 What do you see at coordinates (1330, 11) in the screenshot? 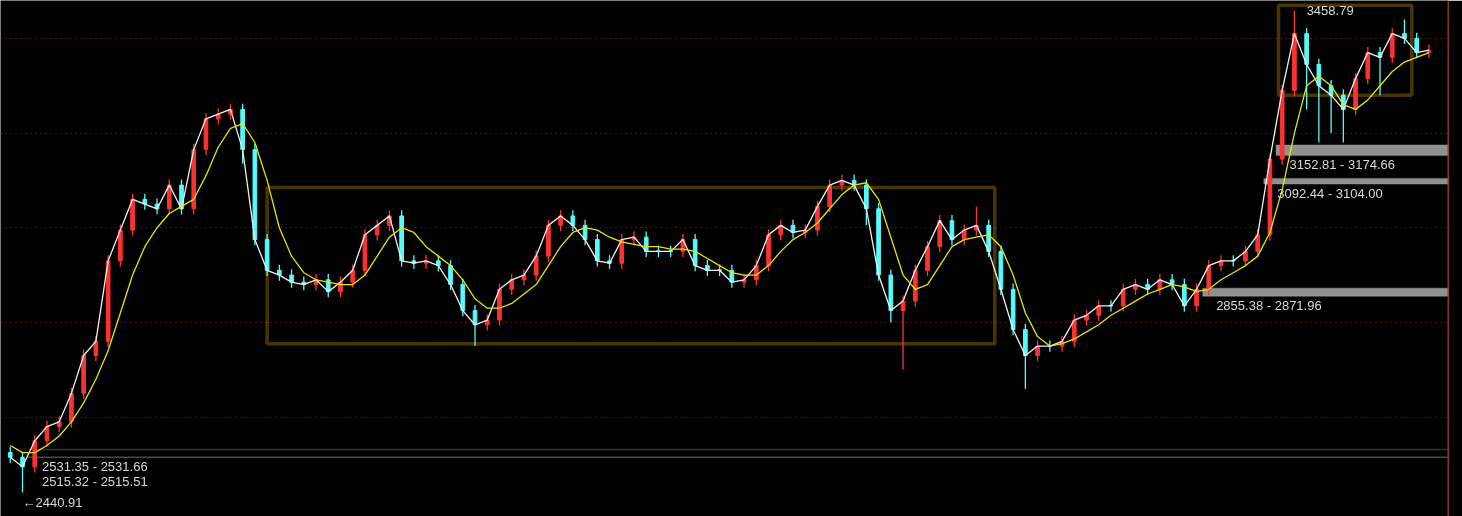
I see `annotation: 3458.79` at bounding box center [1330, 11].